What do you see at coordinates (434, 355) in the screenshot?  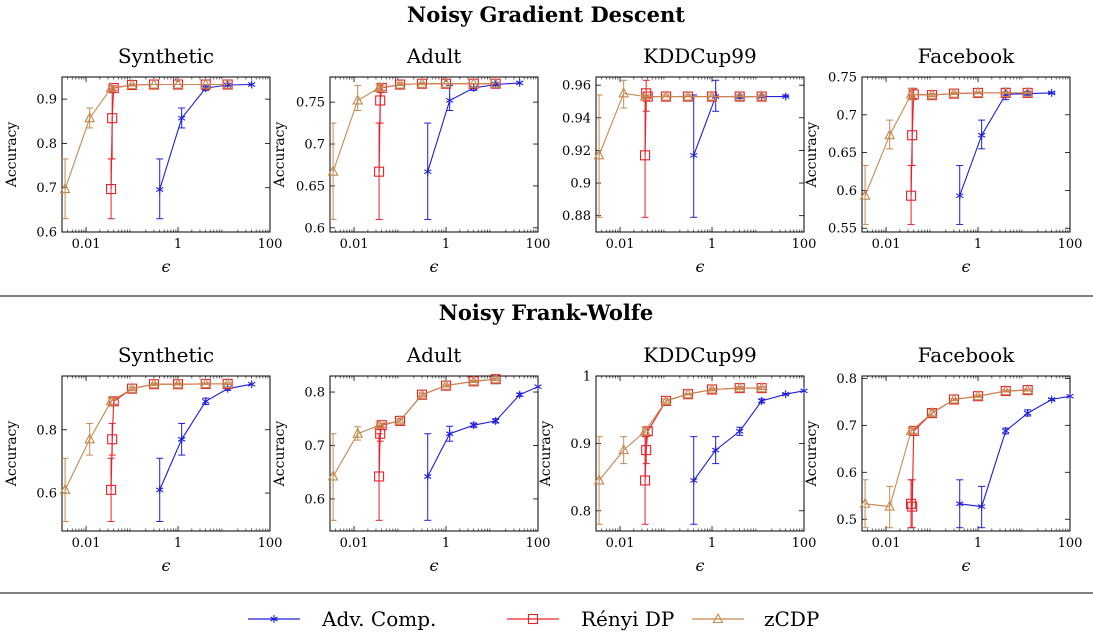 I see `subplot-title: Adult` at bounding box center [434, 355].